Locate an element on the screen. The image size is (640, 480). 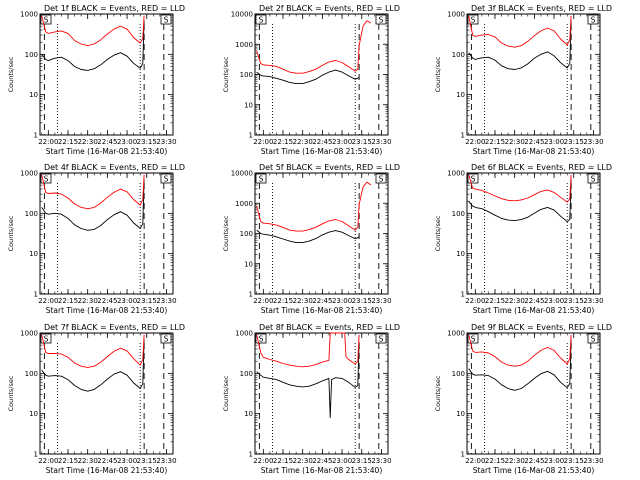
plot-title: Det 7f BLACK = Events, RED = LLD is located at coordinates (114, 327).